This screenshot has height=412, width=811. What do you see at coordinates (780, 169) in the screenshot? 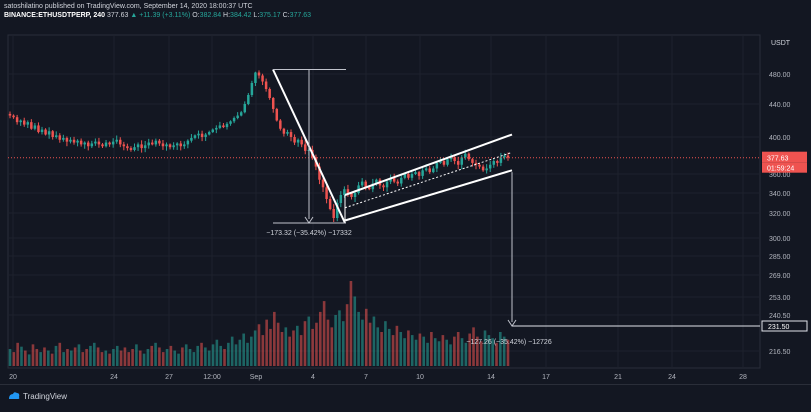
I see `countdown-label: 01:59:24` at bounding box center [780, 169].